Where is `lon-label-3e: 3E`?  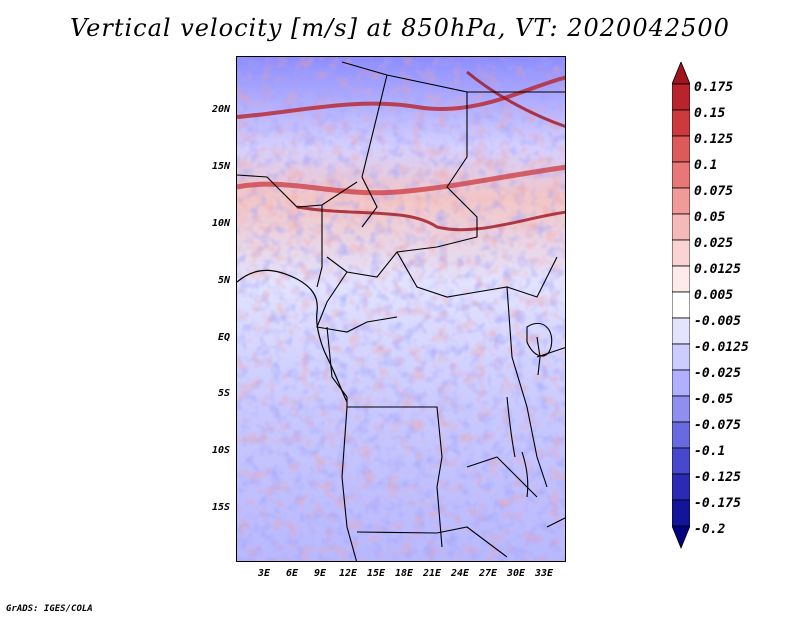
lon-label-3e: 3E is located at coordinates (264, 573).